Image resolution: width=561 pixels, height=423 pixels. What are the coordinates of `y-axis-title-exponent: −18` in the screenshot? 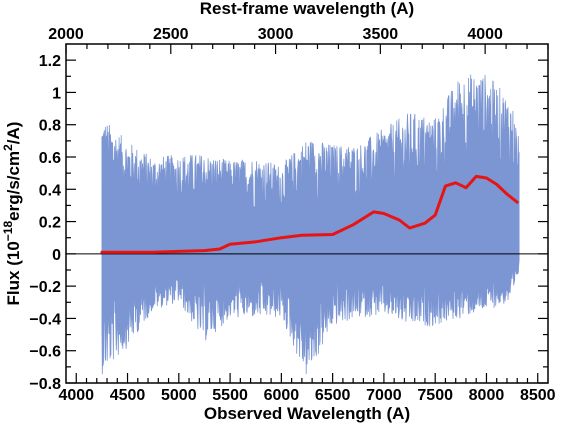 It's located at (8, 231).